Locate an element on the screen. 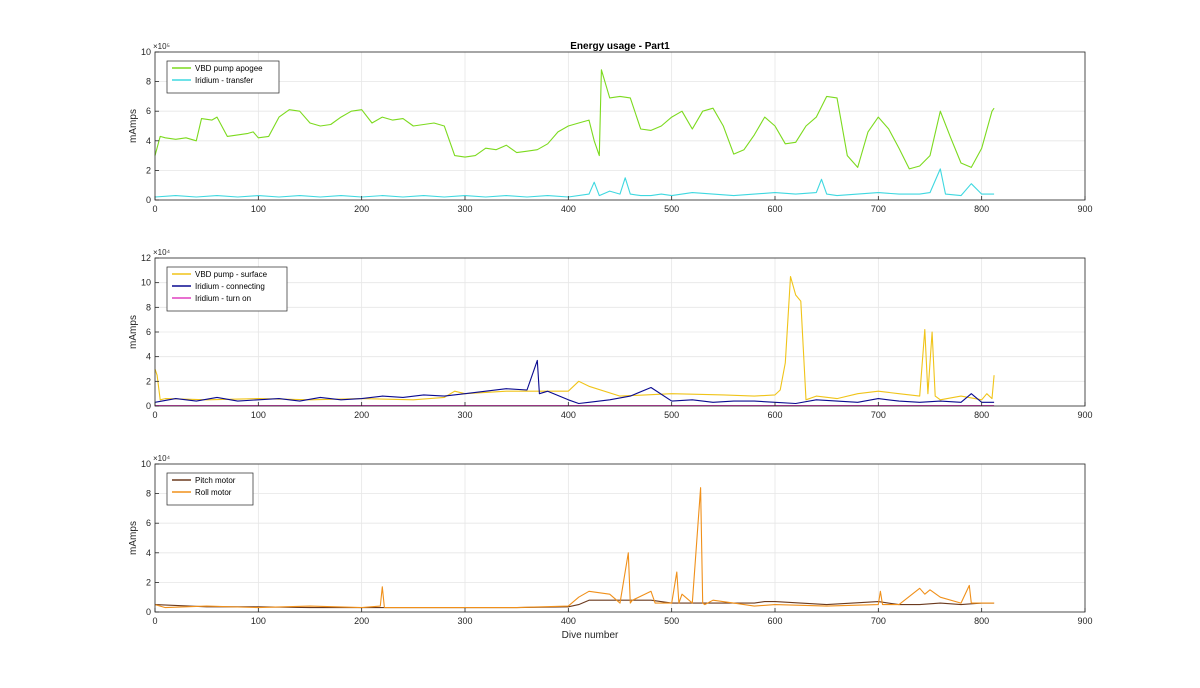 This screenshot has height=688, width=1200. figure-title: Energy usage - Part1 is located at coordinates (620, 46).